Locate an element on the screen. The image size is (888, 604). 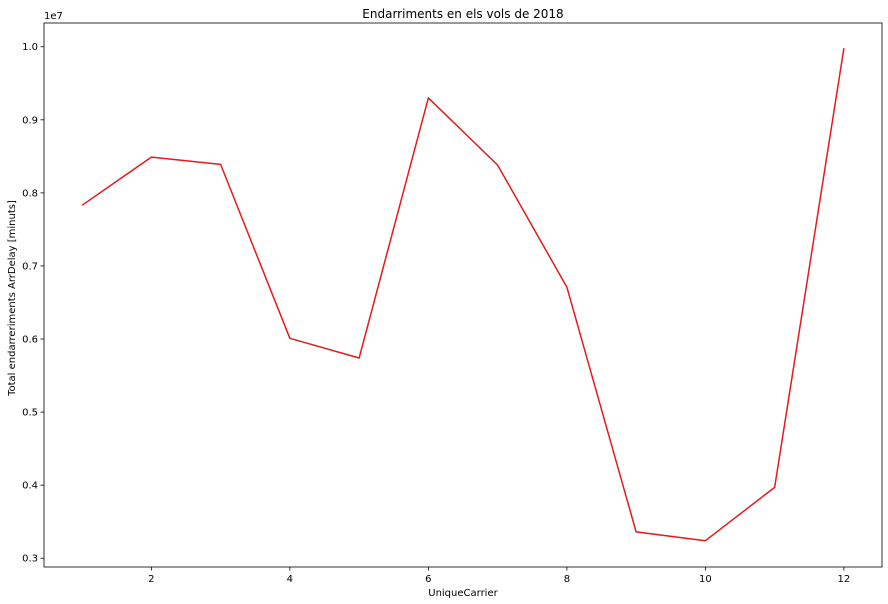
y-tick-label: 0.3 is located at coordinates (30, 559).